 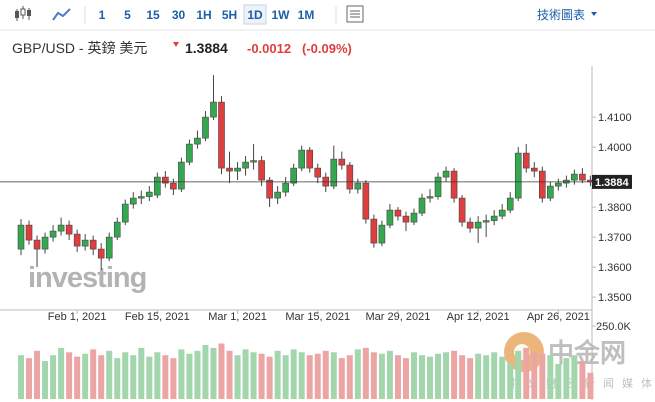 I want to click on last-price-label: 1.3884, so click(x=612, y=183).